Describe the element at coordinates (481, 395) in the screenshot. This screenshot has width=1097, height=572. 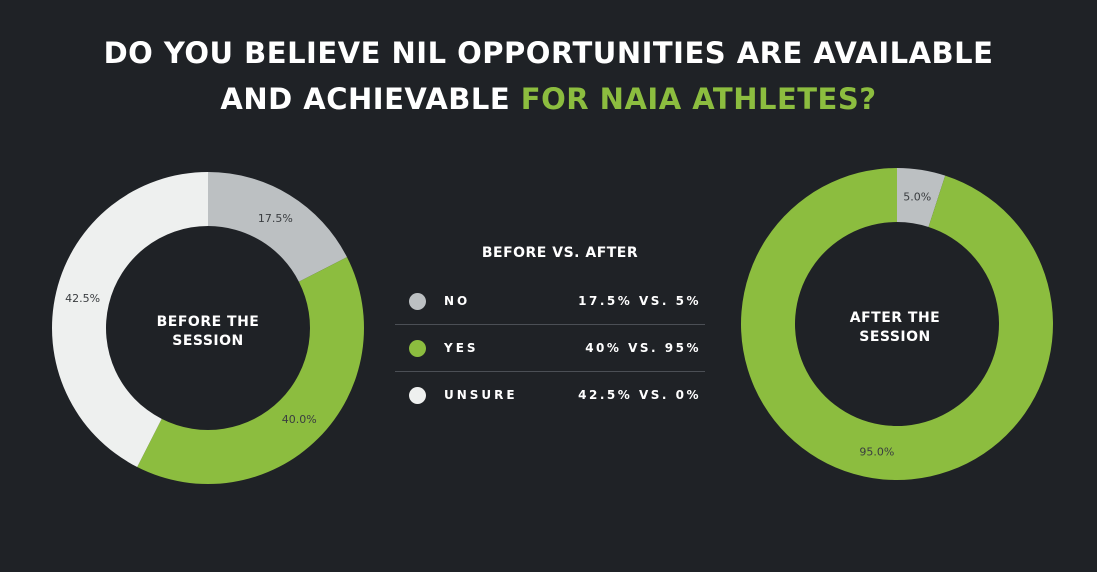
I see `legend-label-unsure: UNSURE` at that location.